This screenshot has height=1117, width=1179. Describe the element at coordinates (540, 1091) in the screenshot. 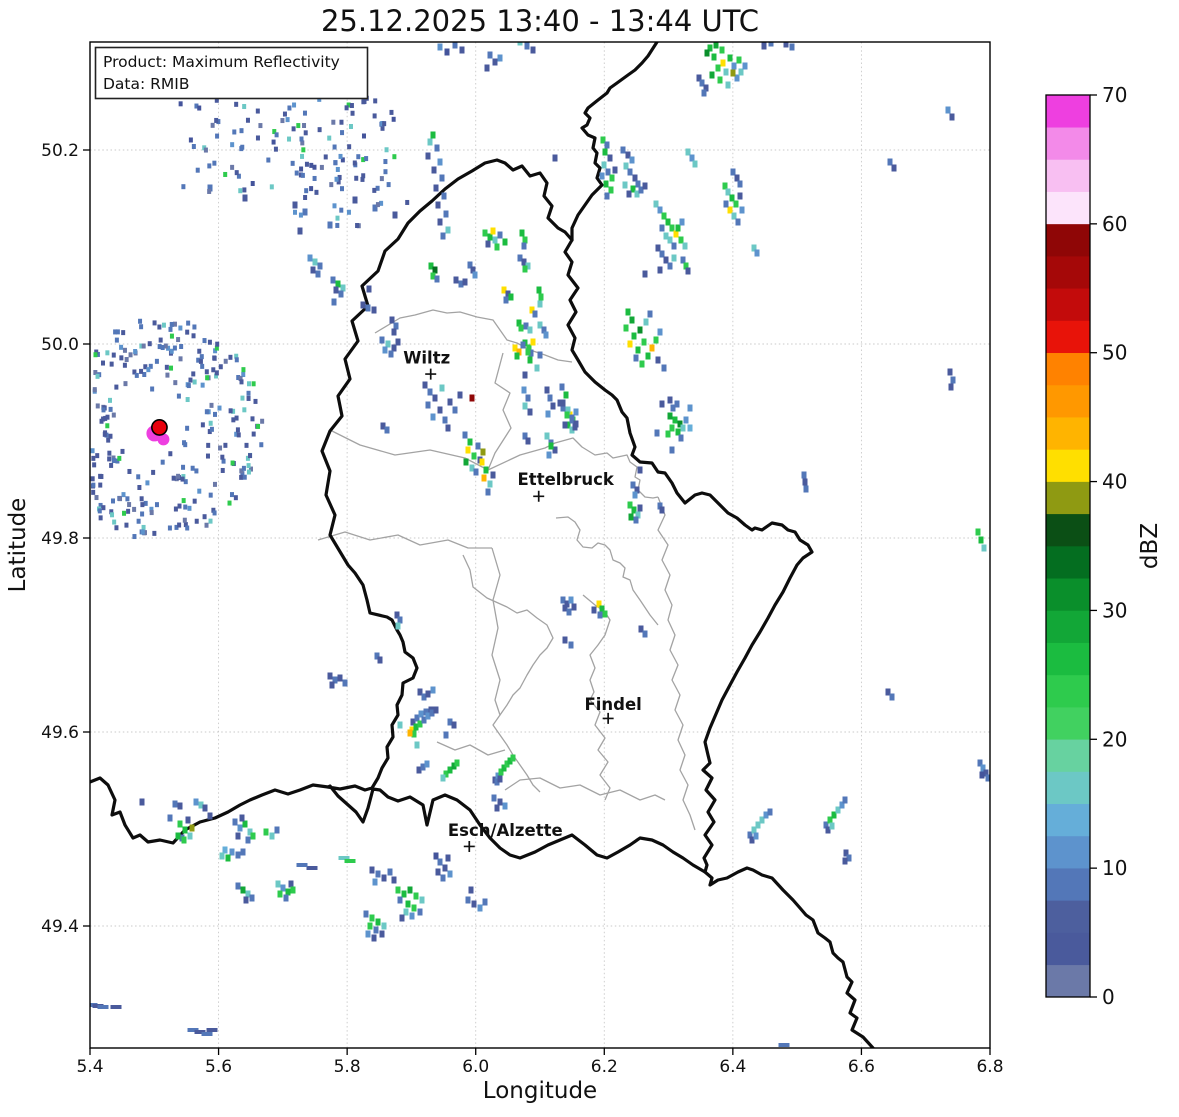

I see `x-axis-label: Longitude` at that location.